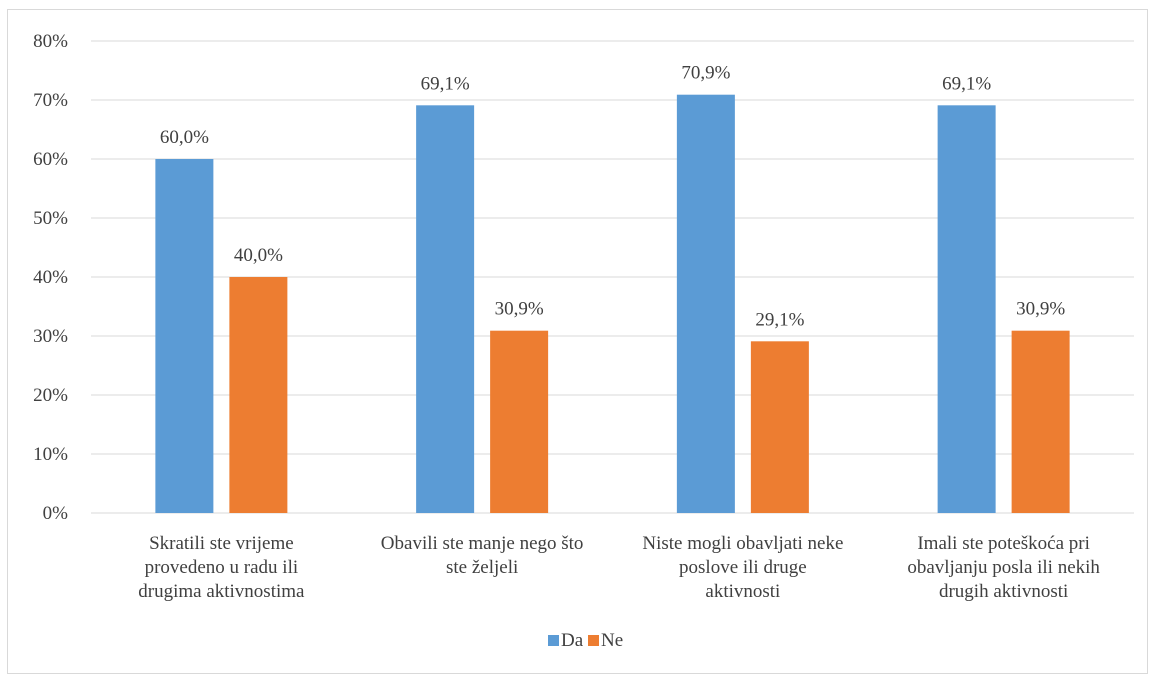  What do you see at coordinates (482, 543) in the screenshot?
I see `category-label: Obavili ste manje nego što` at bounding box center [482, 543].